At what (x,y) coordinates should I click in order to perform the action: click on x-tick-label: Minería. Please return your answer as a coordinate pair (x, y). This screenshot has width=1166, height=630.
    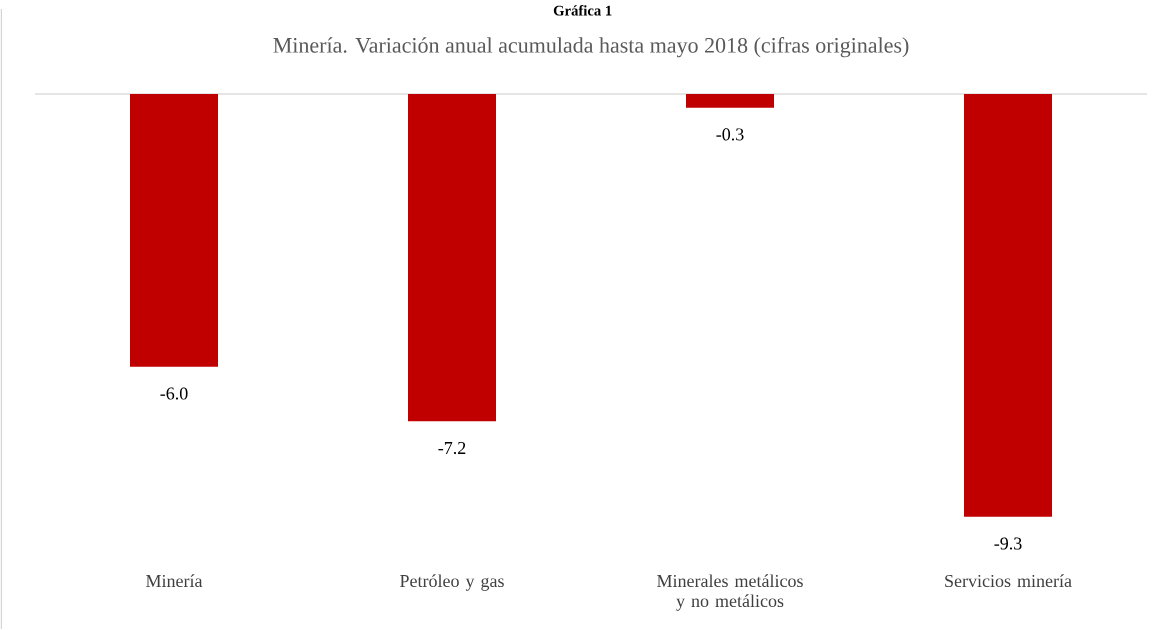
    Looking at the image, I should click on (174, 581).